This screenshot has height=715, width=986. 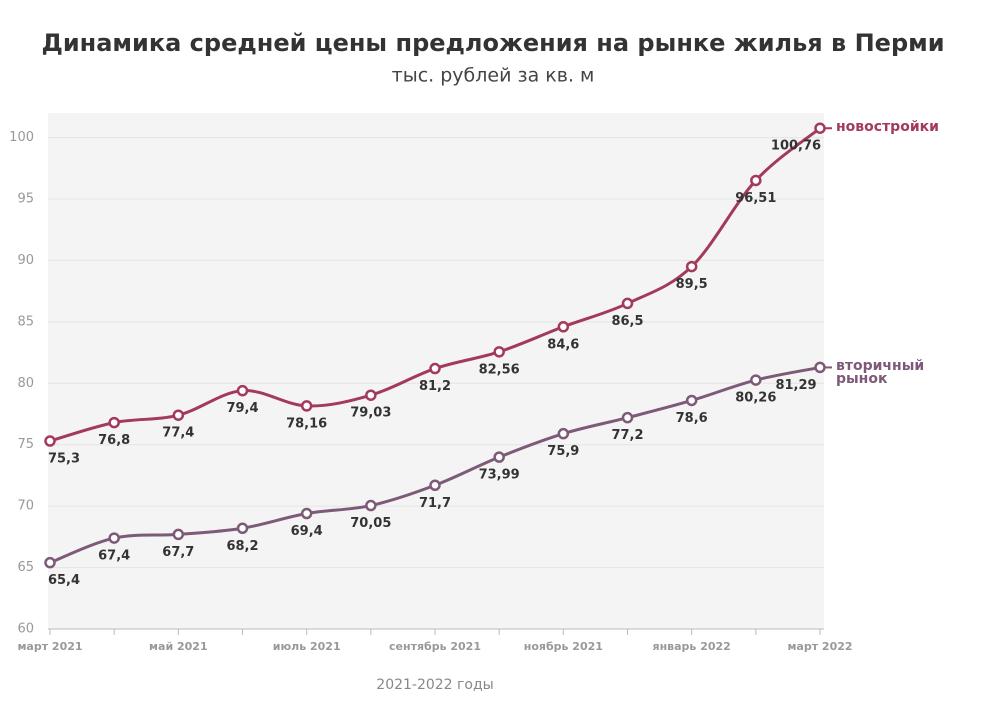 What do you see at coordinates (21, 137) in the screenshot?
I see `y-tick-label: 100` at bounding box center [21, 137].